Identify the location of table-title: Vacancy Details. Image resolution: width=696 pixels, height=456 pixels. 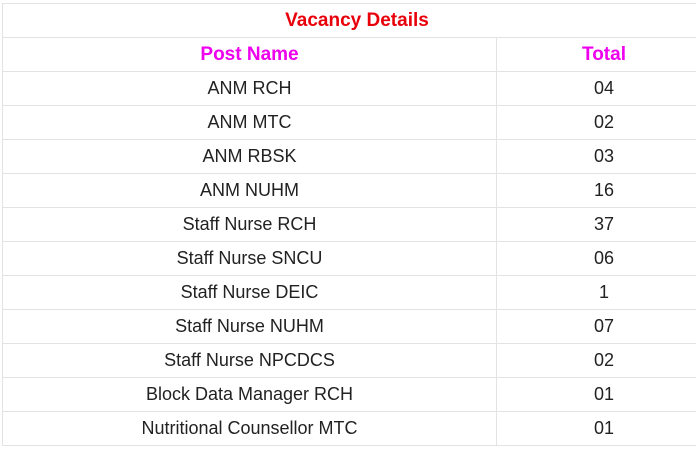
(349, 20).